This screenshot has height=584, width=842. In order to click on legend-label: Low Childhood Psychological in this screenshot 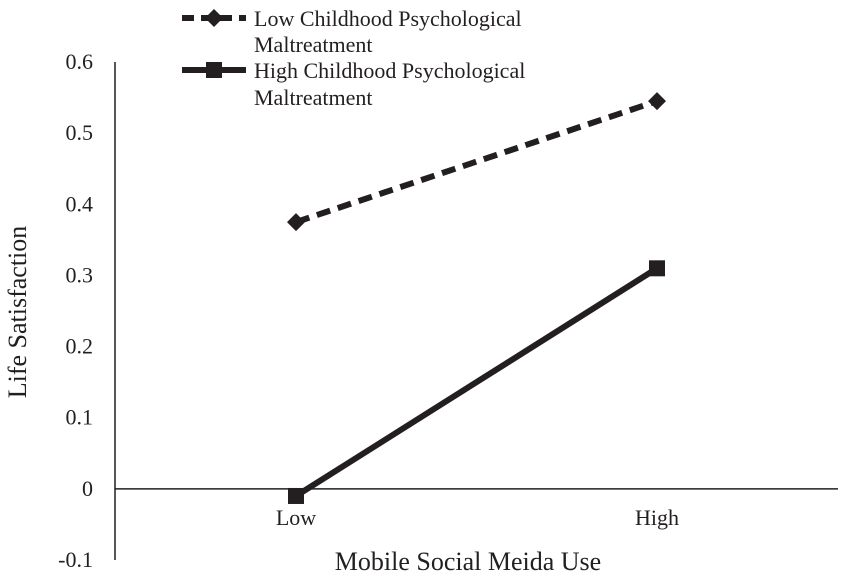, I will do `click(388, 18)`.